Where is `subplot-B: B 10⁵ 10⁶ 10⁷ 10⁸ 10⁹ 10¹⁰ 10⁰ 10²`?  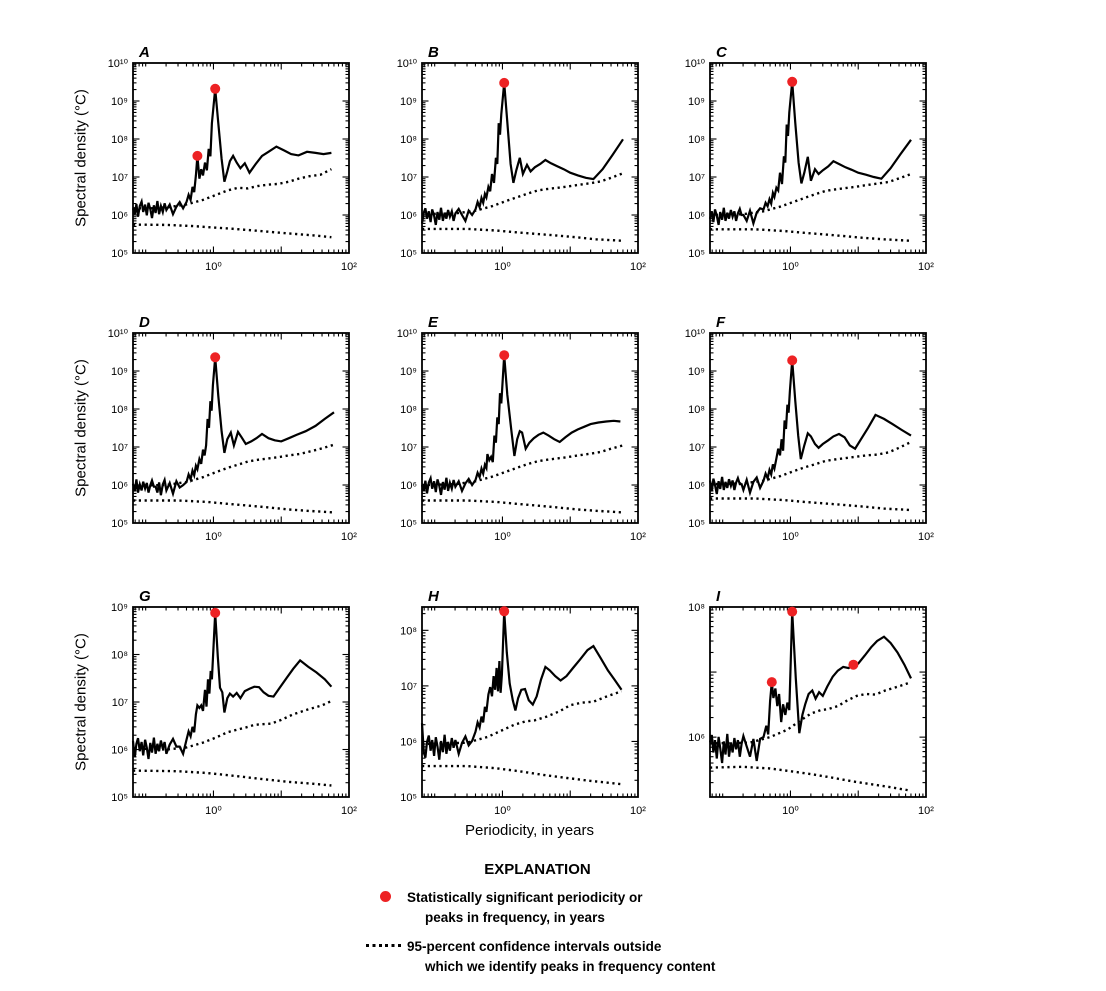 subplot-B: B 10⁵ 10⁶ 10⁷ 10⁸ 10⁹ 10¹⁰ 10⁰ 10² is located at coordinates (522, 158).